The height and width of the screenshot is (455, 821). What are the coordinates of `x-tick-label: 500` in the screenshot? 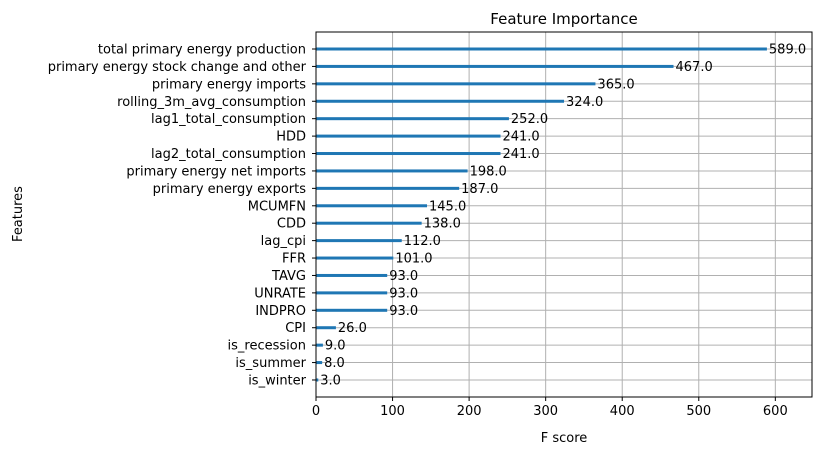 It's located at (698, 411).